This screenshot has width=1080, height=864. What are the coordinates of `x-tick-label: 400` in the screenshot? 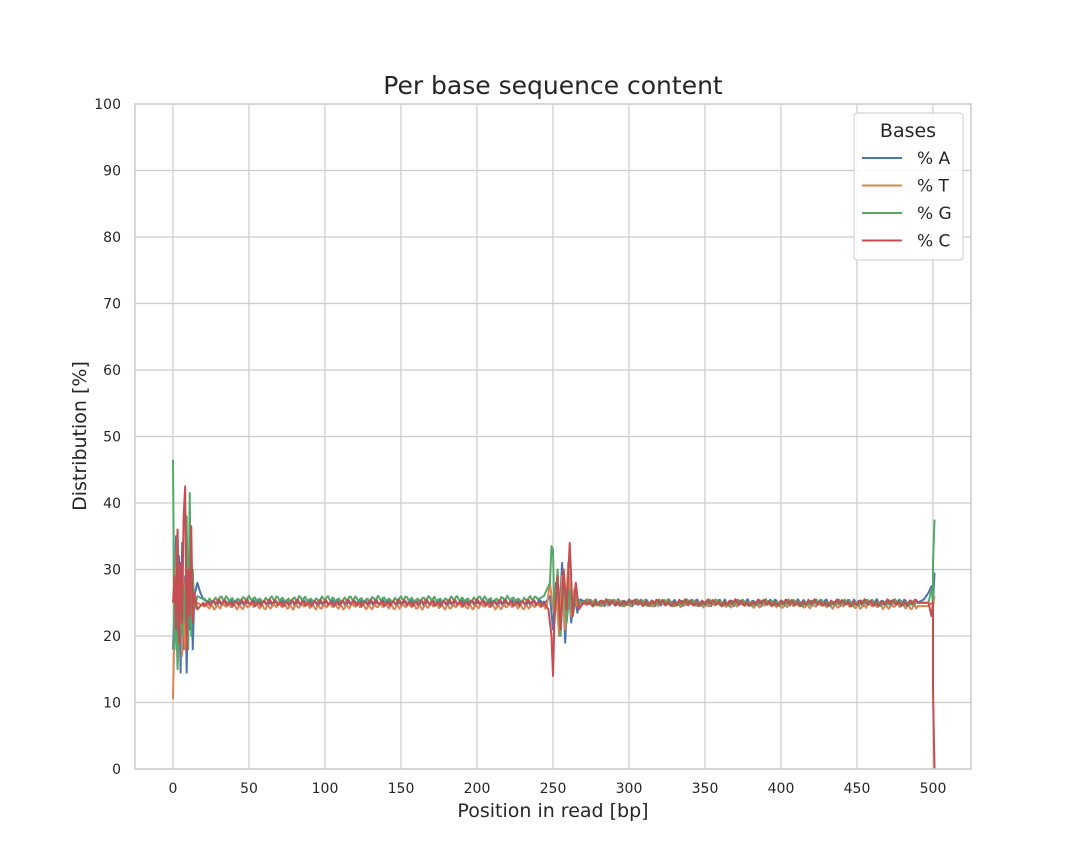 It's located at (781, 789).